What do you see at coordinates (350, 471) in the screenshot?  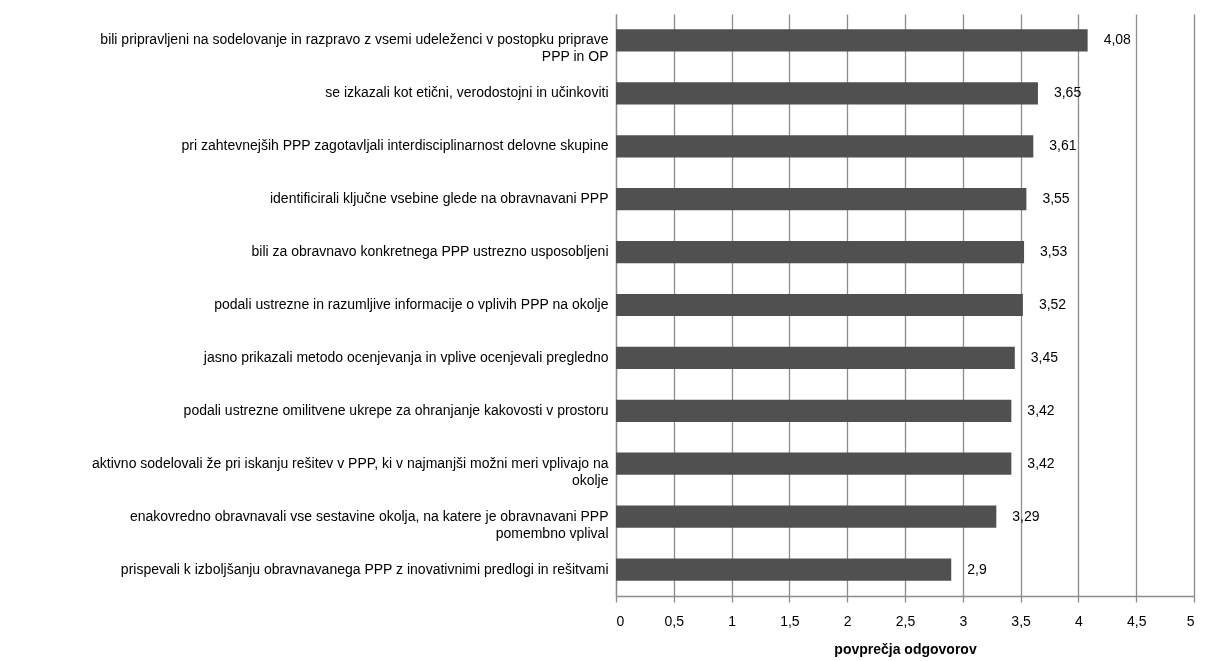 I see `y-tick-label: aktivno sodelovali že pri iskanju rešitev v PPP, ki v najmanjši možni meri vplivajo na okolje` at bounding box center [350, 471].